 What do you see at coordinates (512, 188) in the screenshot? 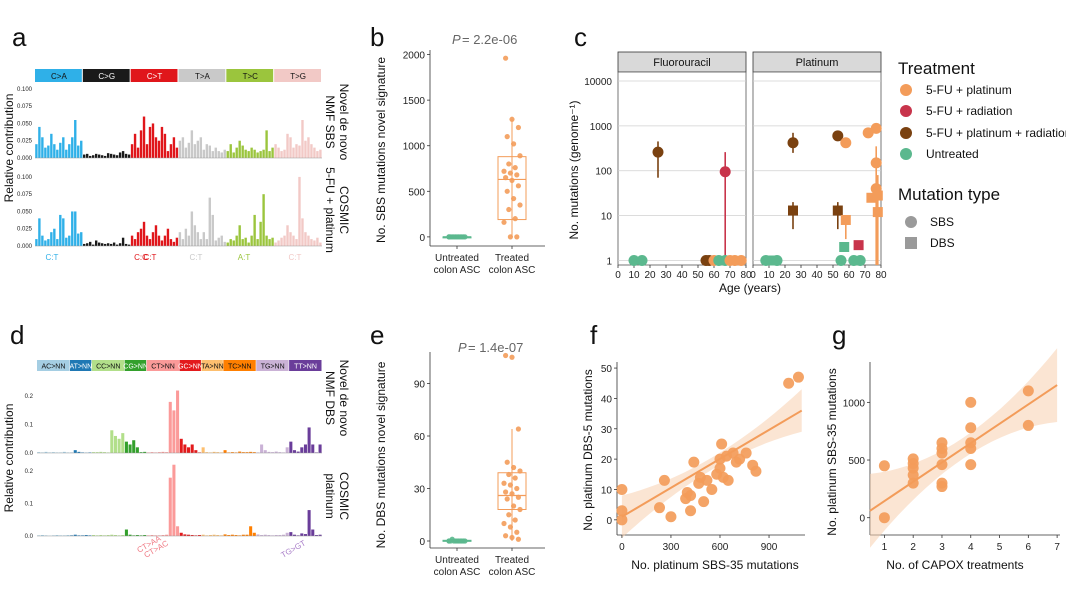
I see `box-body` at bounding box center [512, 188].